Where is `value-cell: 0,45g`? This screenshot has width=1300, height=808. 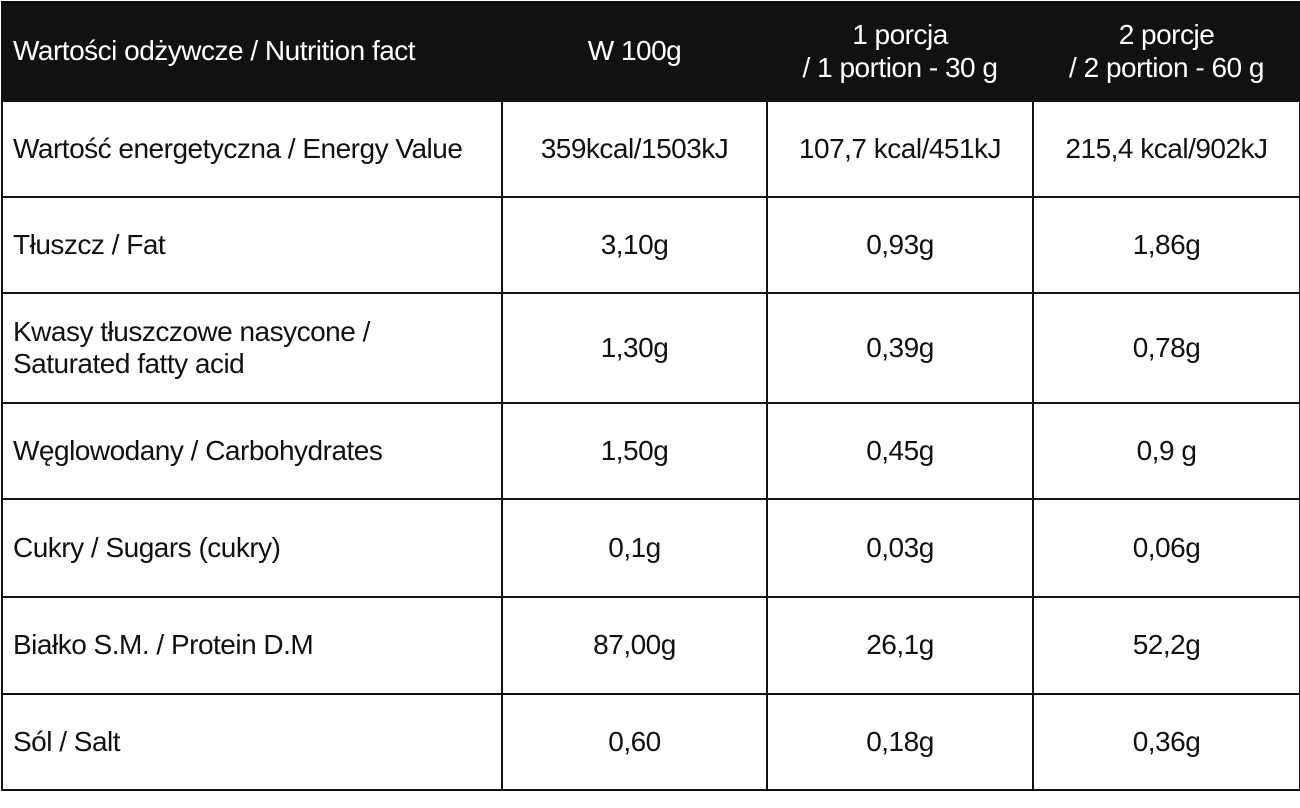
value-cell: 0,45g is located at coordinates (900, 451).